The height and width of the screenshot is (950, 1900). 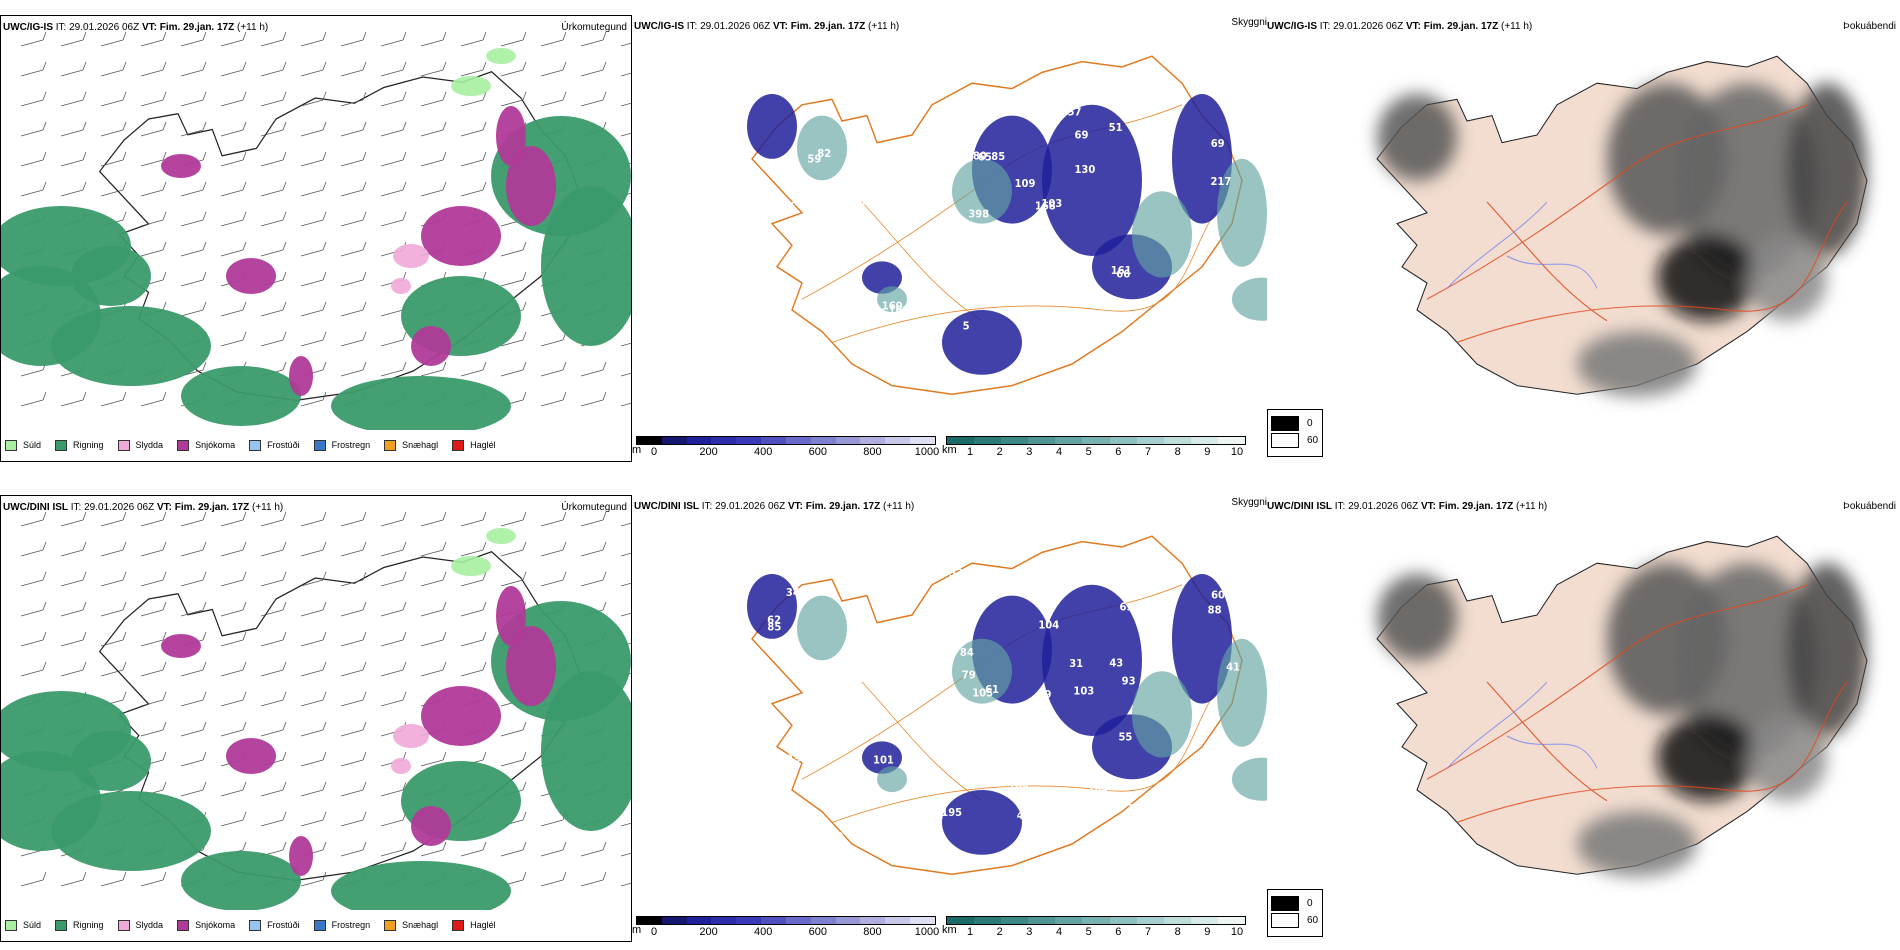 What do you see at coordinates (1045, 206) in the screenshot?
I see `cloud-base-value: 168` at bounding box center [1045, 206].